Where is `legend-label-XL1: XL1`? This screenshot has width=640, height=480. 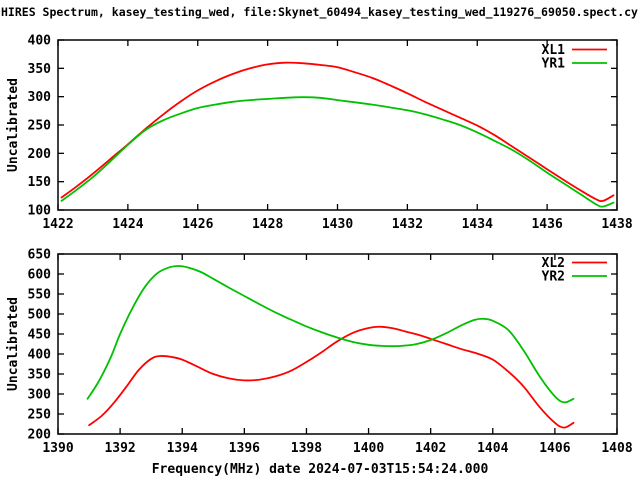
legend-label-XL1: XL1 is located at coordinates (554, 50).